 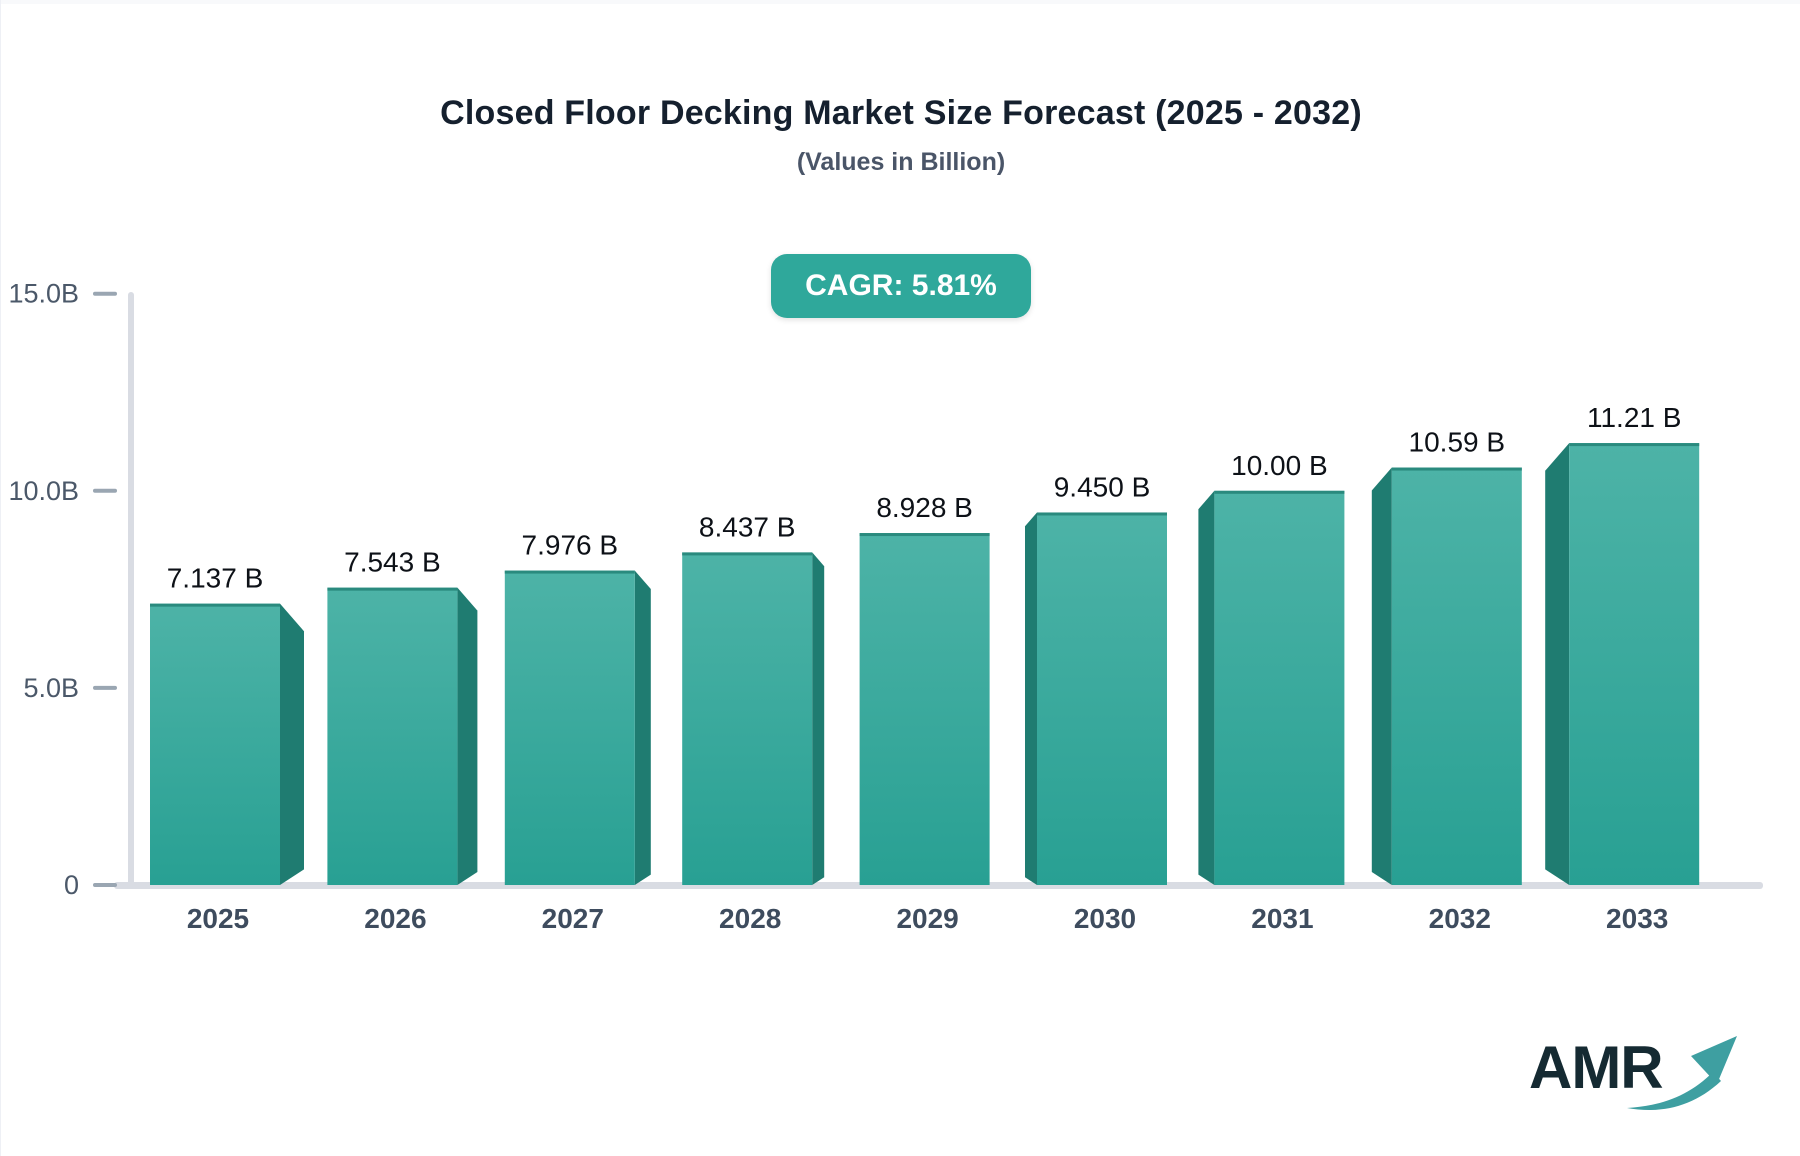 What do you see at coordinates (927, 918) in the screenshot?
I see `x-axis-category-label: 2029` at bounding box center [927, 918].